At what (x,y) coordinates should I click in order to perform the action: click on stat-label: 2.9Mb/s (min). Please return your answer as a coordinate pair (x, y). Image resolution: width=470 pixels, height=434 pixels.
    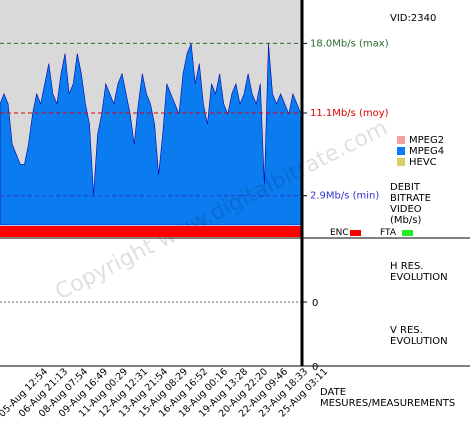
    Looking at the image, I should click on (344, 196).